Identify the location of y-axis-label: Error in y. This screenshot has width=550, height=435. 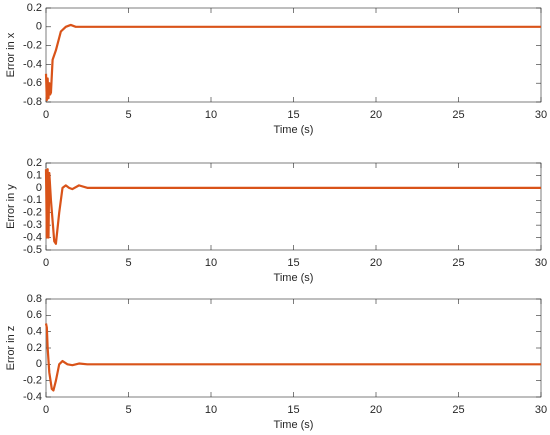
(11, 206).